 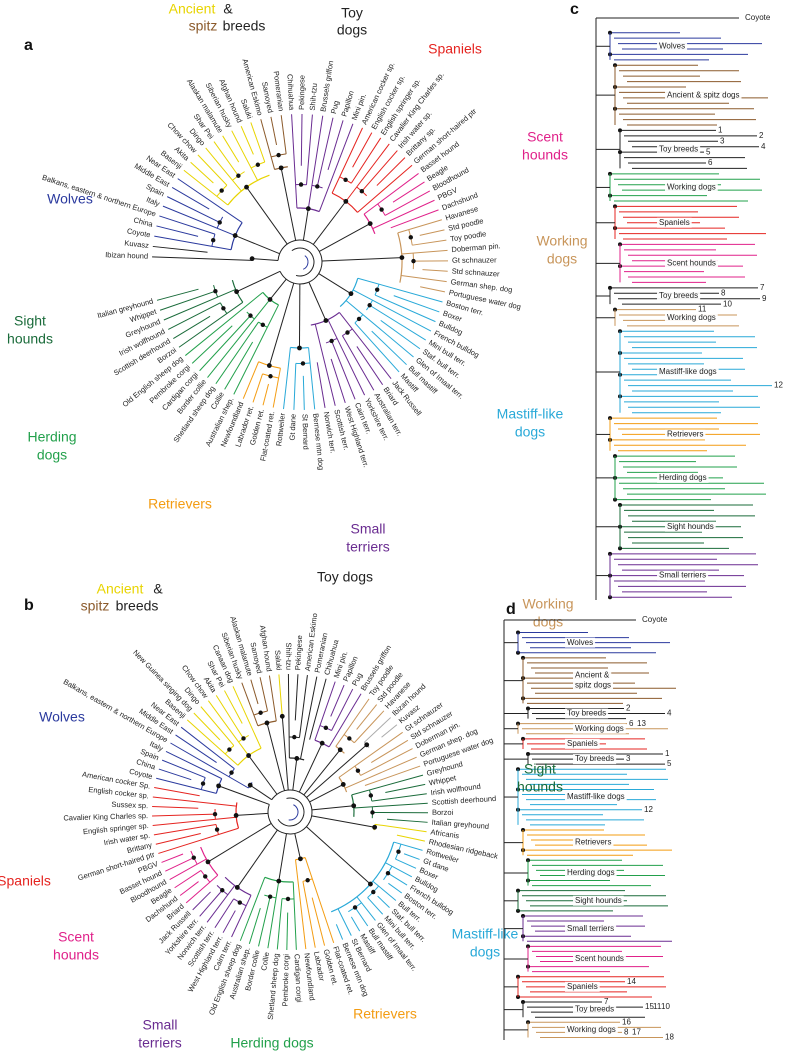 What do you see at coordinates (667, 753) in the screenshot?
I see `tip-number: 1` at bounding box center [667, 753].